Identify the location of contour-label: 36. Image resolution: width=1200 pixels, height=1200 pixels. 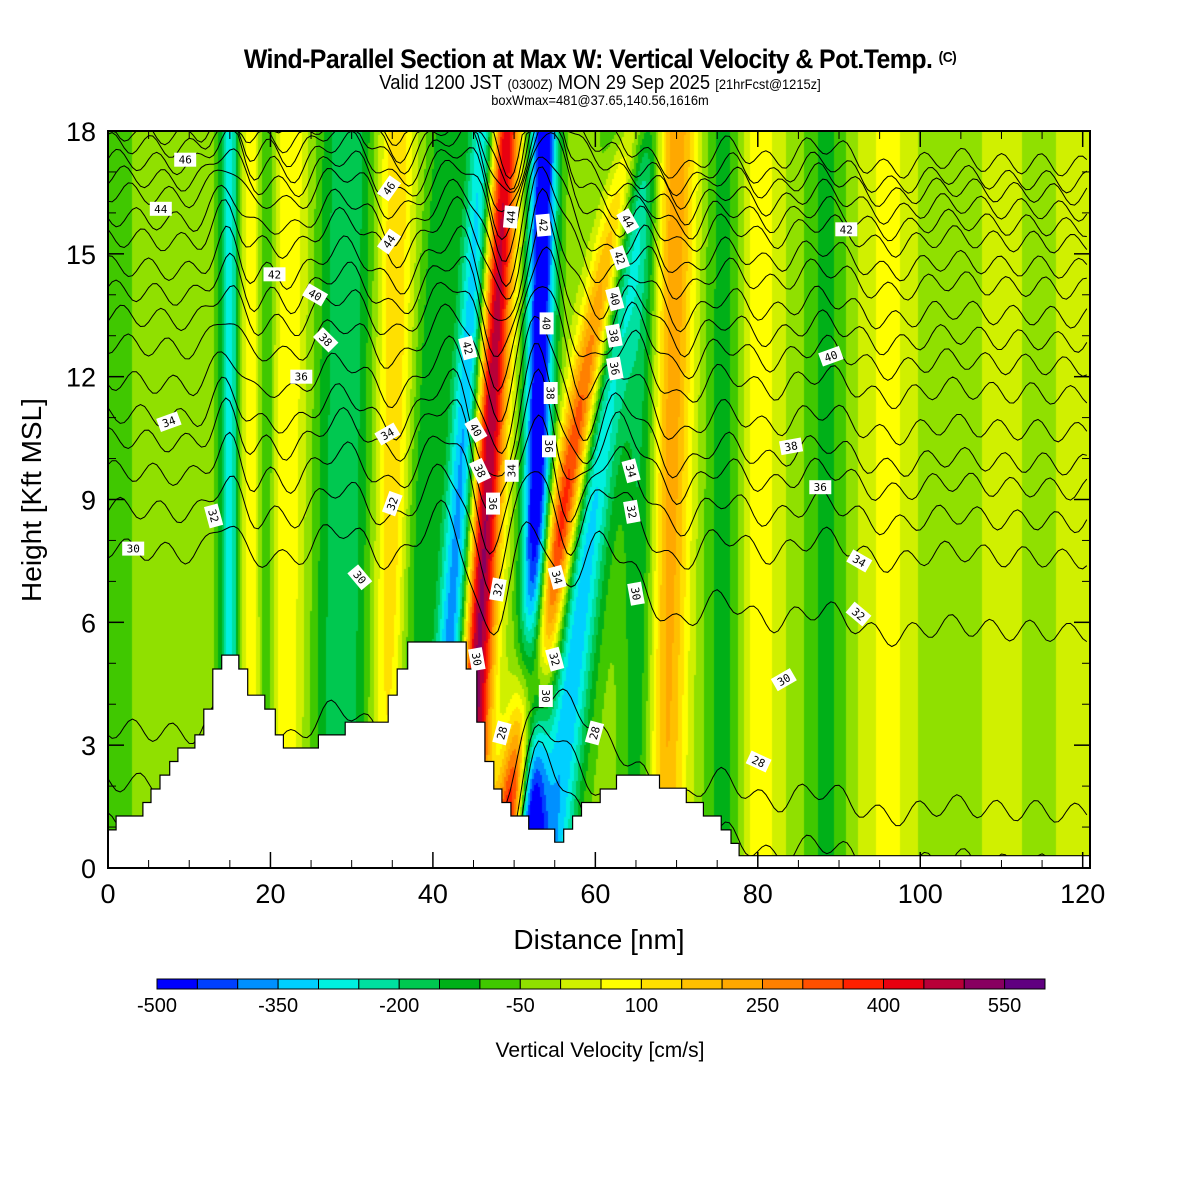
(820, 487).